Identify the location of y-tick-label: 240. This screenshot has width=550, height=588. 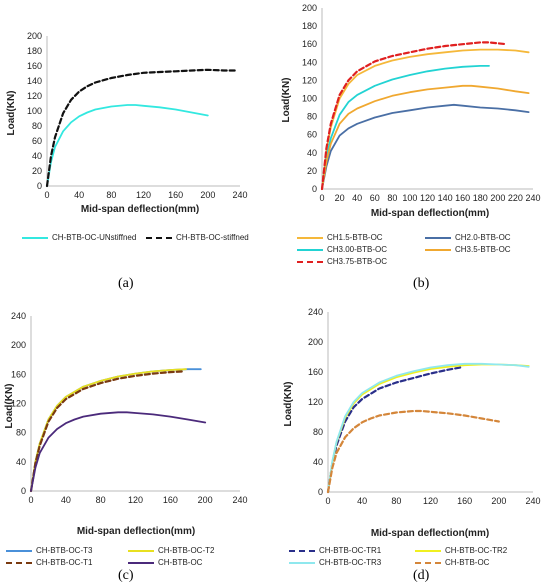
(18, 316).